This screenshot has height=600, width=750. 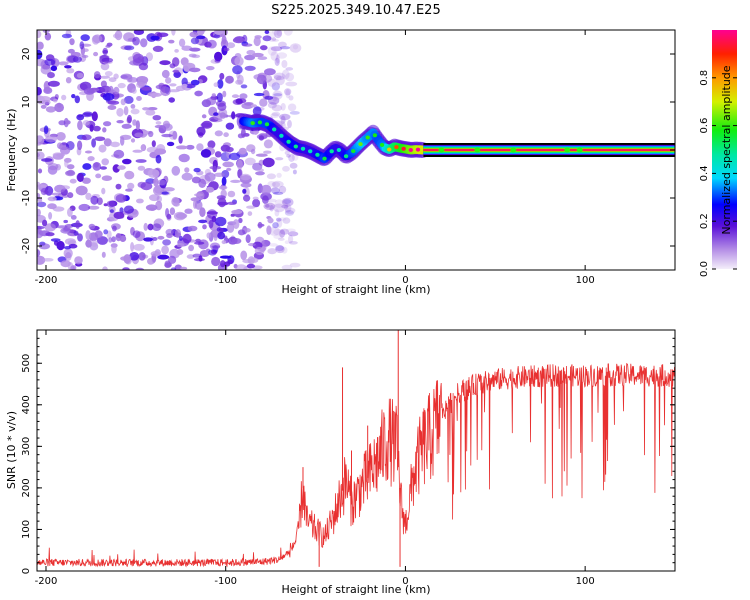 I want to click on y-tick-label: 400, so click(x=26, y=404).